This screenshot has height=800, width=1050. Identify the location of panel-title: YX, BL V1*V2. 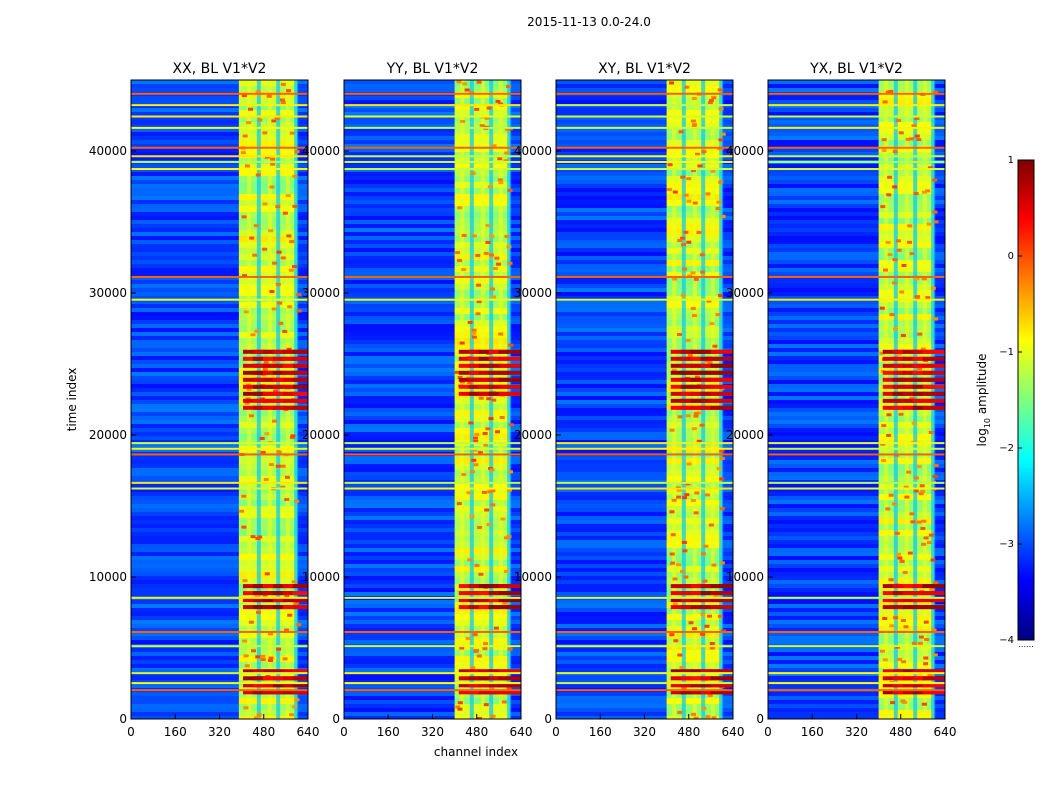
(856, 69).